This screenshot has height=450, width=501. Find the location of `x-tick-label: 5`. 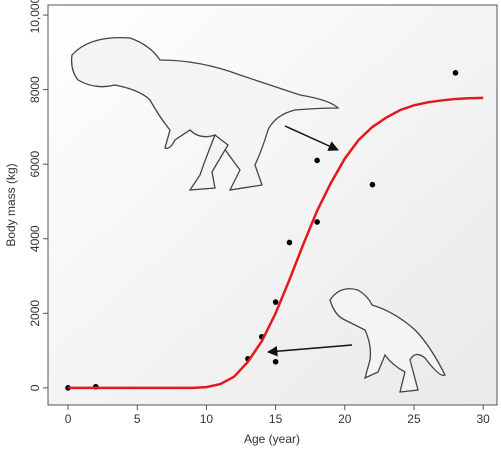

x-tick-label: 5 is located at coordinates (137, 419).